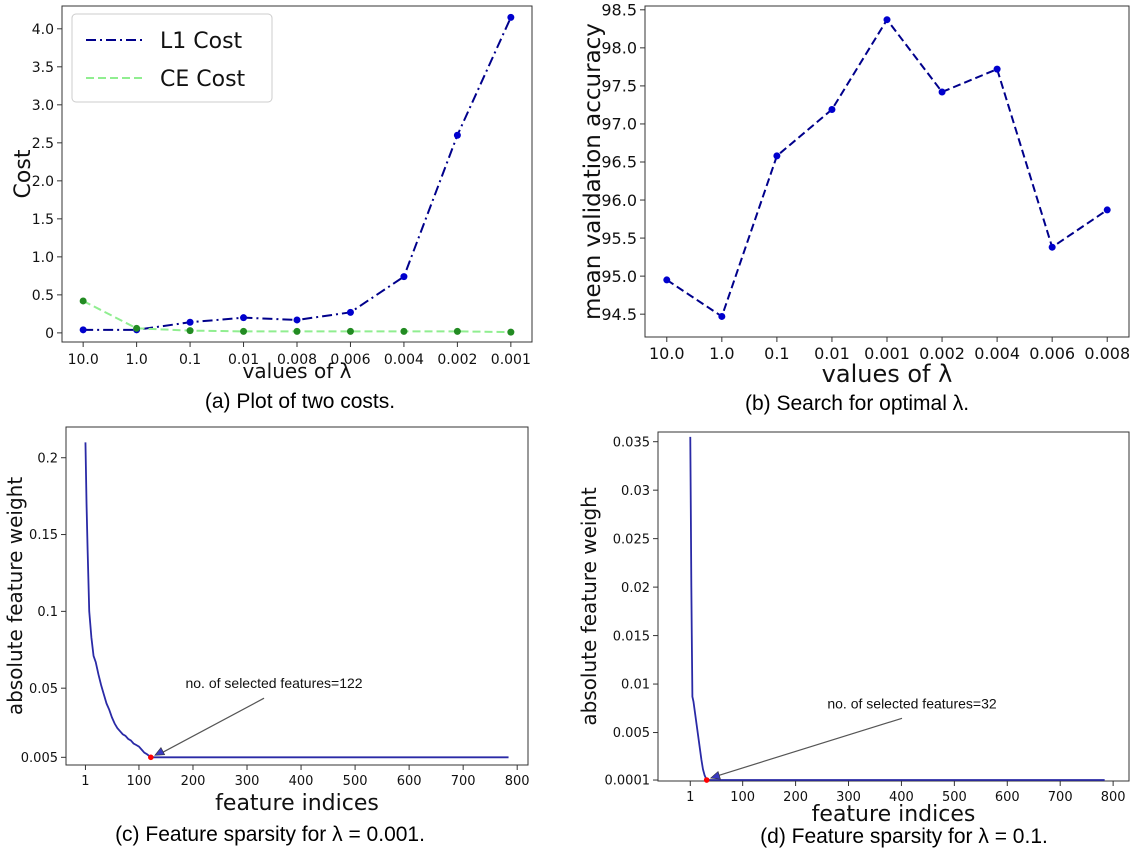 The height and width of the screenshot is (856, 1137). What do you see at coordinates (49, 334) in the screenshot?
I see `a-ytick-label: 0` at bounding box center [49, 334].